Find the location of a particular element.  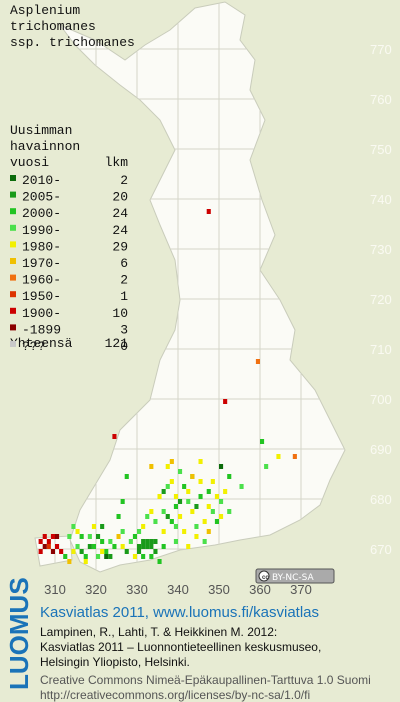

legend-label: 1970- is located at coordinates (41, 263).